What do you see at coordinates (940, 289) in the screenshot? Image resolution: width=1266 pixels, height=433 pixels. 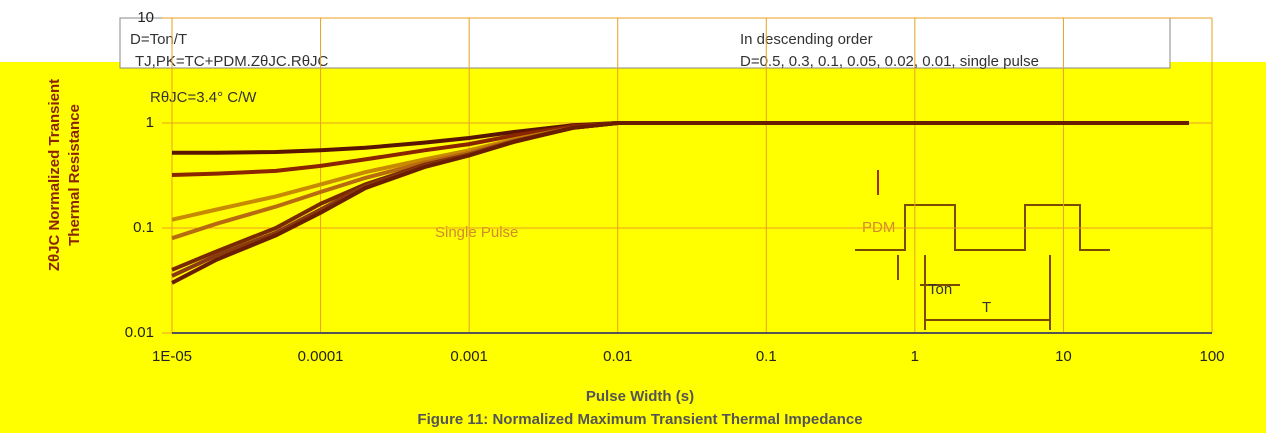 I see `annotation: Ton` at bounding box center [940, 289].